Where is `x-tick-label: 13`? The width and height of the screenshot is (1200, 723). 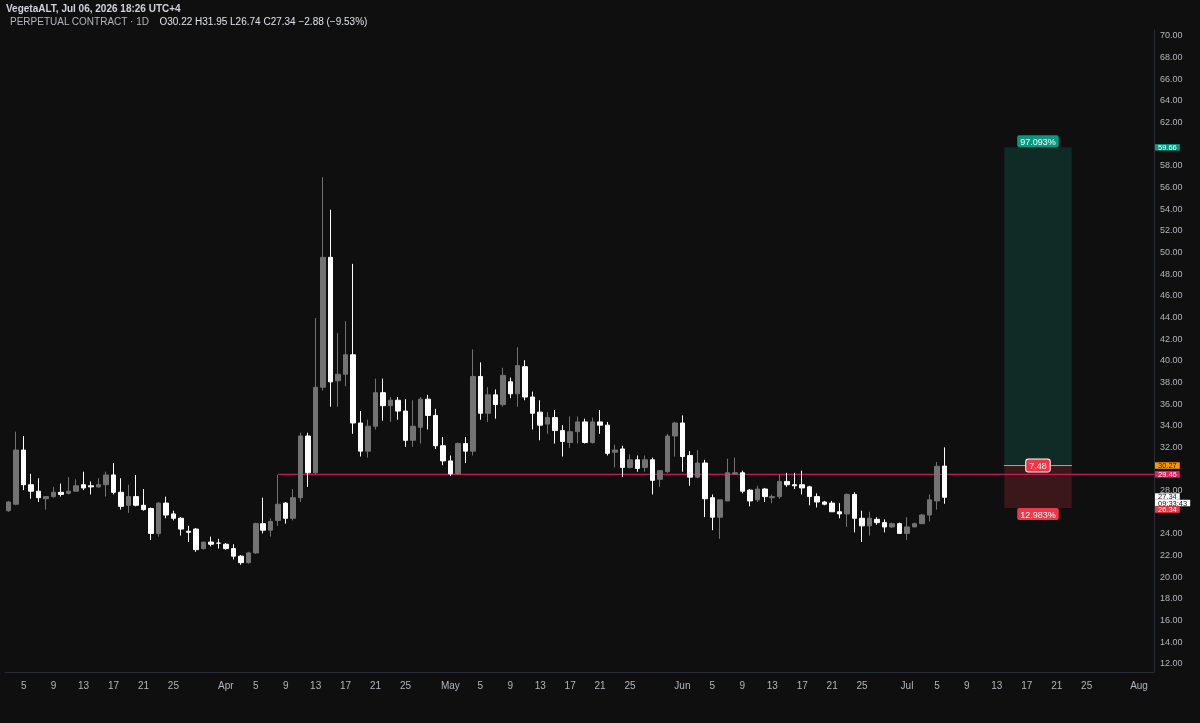
x-tick-label: 13 is located at coordinates (772, 685).